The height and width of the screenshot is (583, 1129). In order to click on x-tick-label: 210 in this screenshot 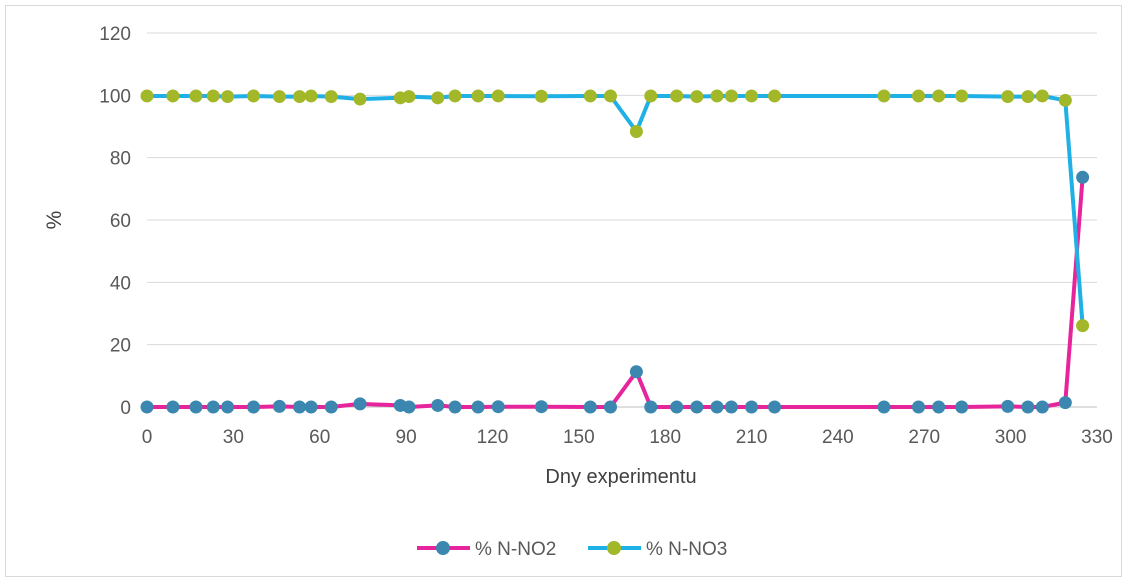, I will do `click(752, 437)`.